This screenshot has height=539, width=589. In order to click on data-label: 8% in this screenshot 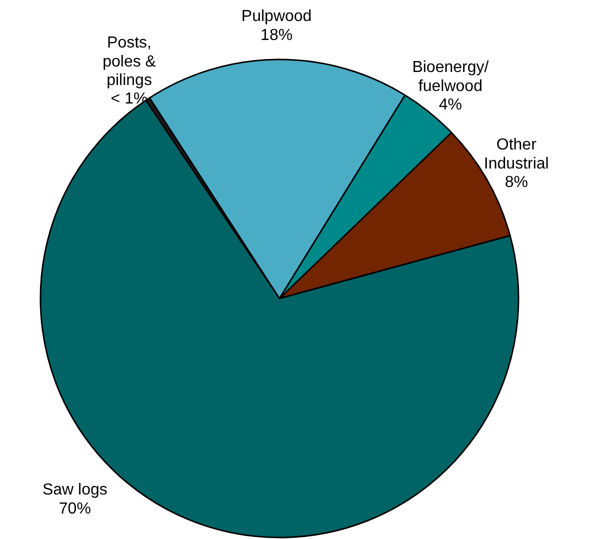, I will do `click(516, 183)`.